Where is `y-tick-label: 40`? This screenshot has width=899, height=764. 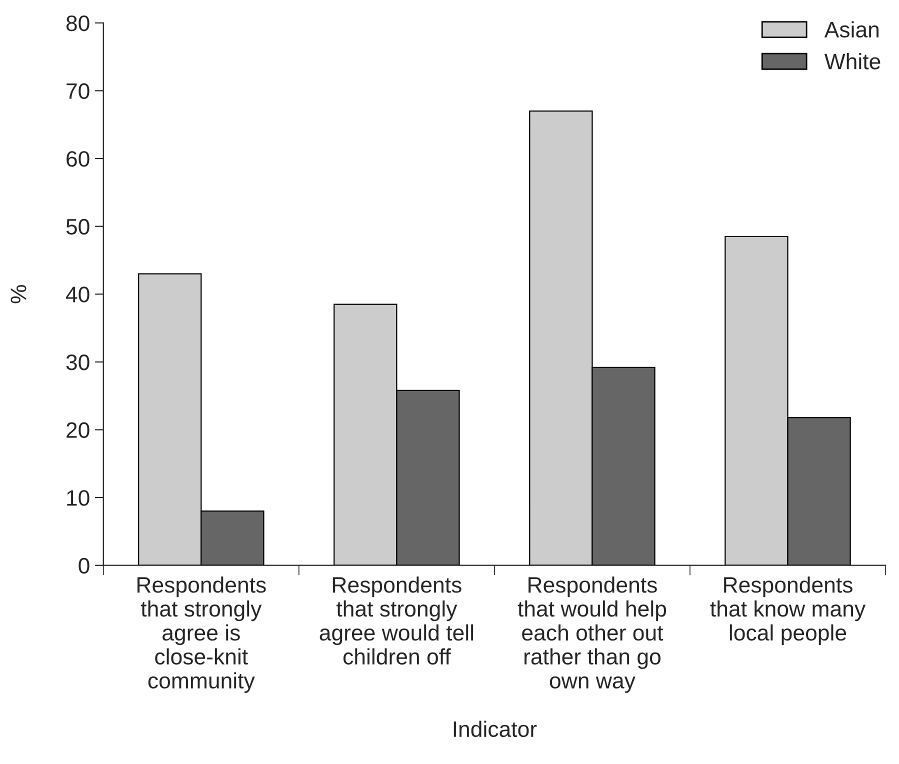 y-tick-label: 40 is located at coordinates (78, 294).